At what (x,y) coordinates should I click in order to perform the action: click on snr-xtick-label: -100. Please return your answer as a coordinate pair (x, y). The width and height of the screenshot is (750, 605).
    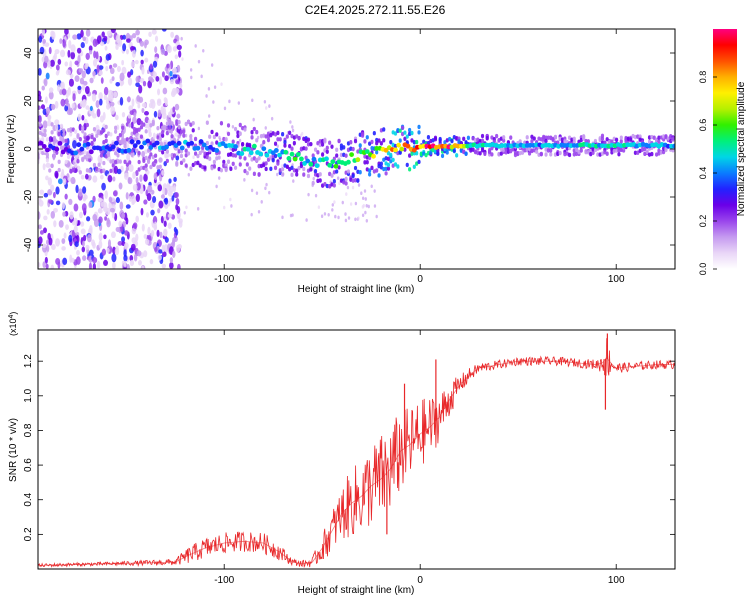
    Looking at the image, I should click on (224, 580).